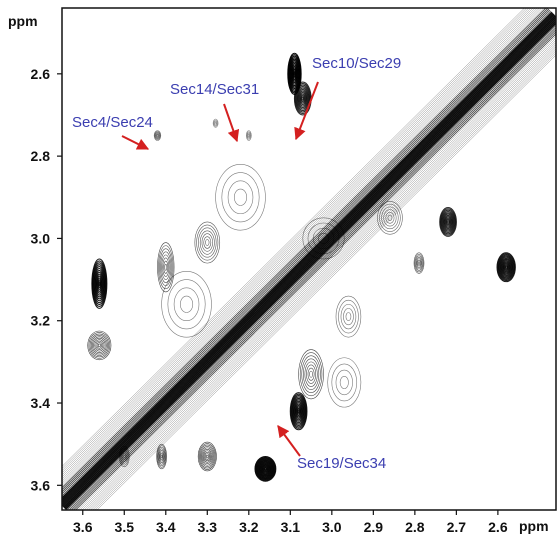 The image size is (560, 548). I want to click on x-tick-label: 2.6, so click(498, 527).